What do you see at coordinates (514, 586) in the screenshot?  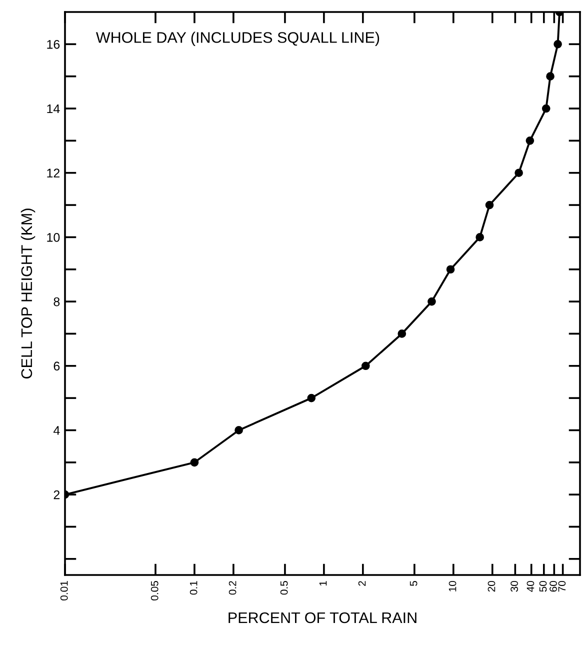 I see `x-tick-label: 30` at bounding box center [514, 586].